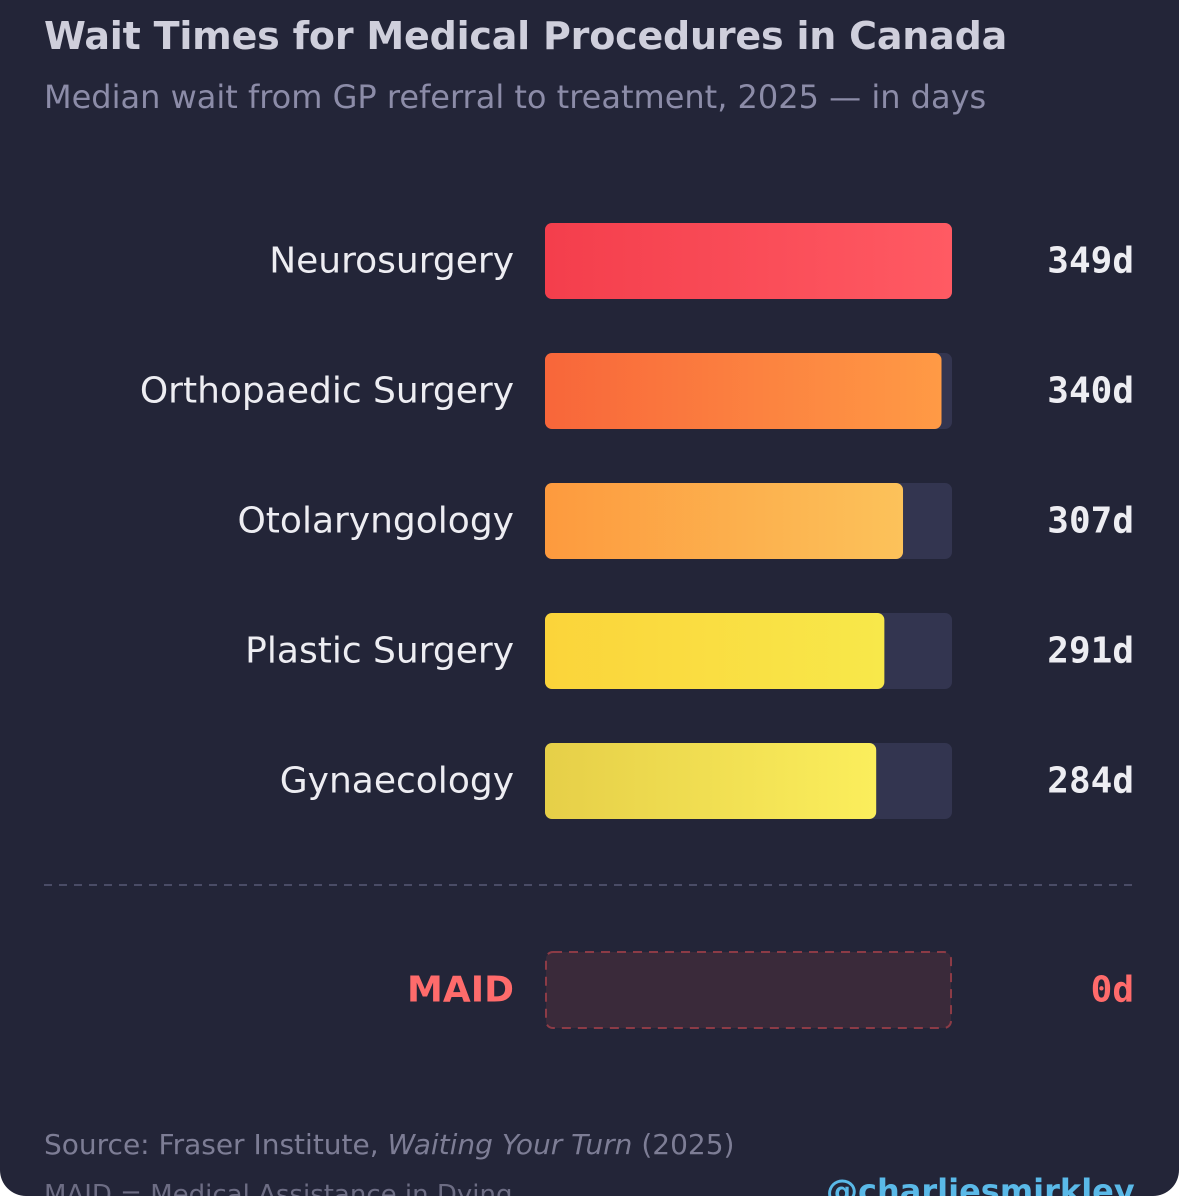 The image size is (1179, 1200). Describe the element at coordinates (375, 521) in the screenshot. I see `category-label: Otolaryngology` at that location.